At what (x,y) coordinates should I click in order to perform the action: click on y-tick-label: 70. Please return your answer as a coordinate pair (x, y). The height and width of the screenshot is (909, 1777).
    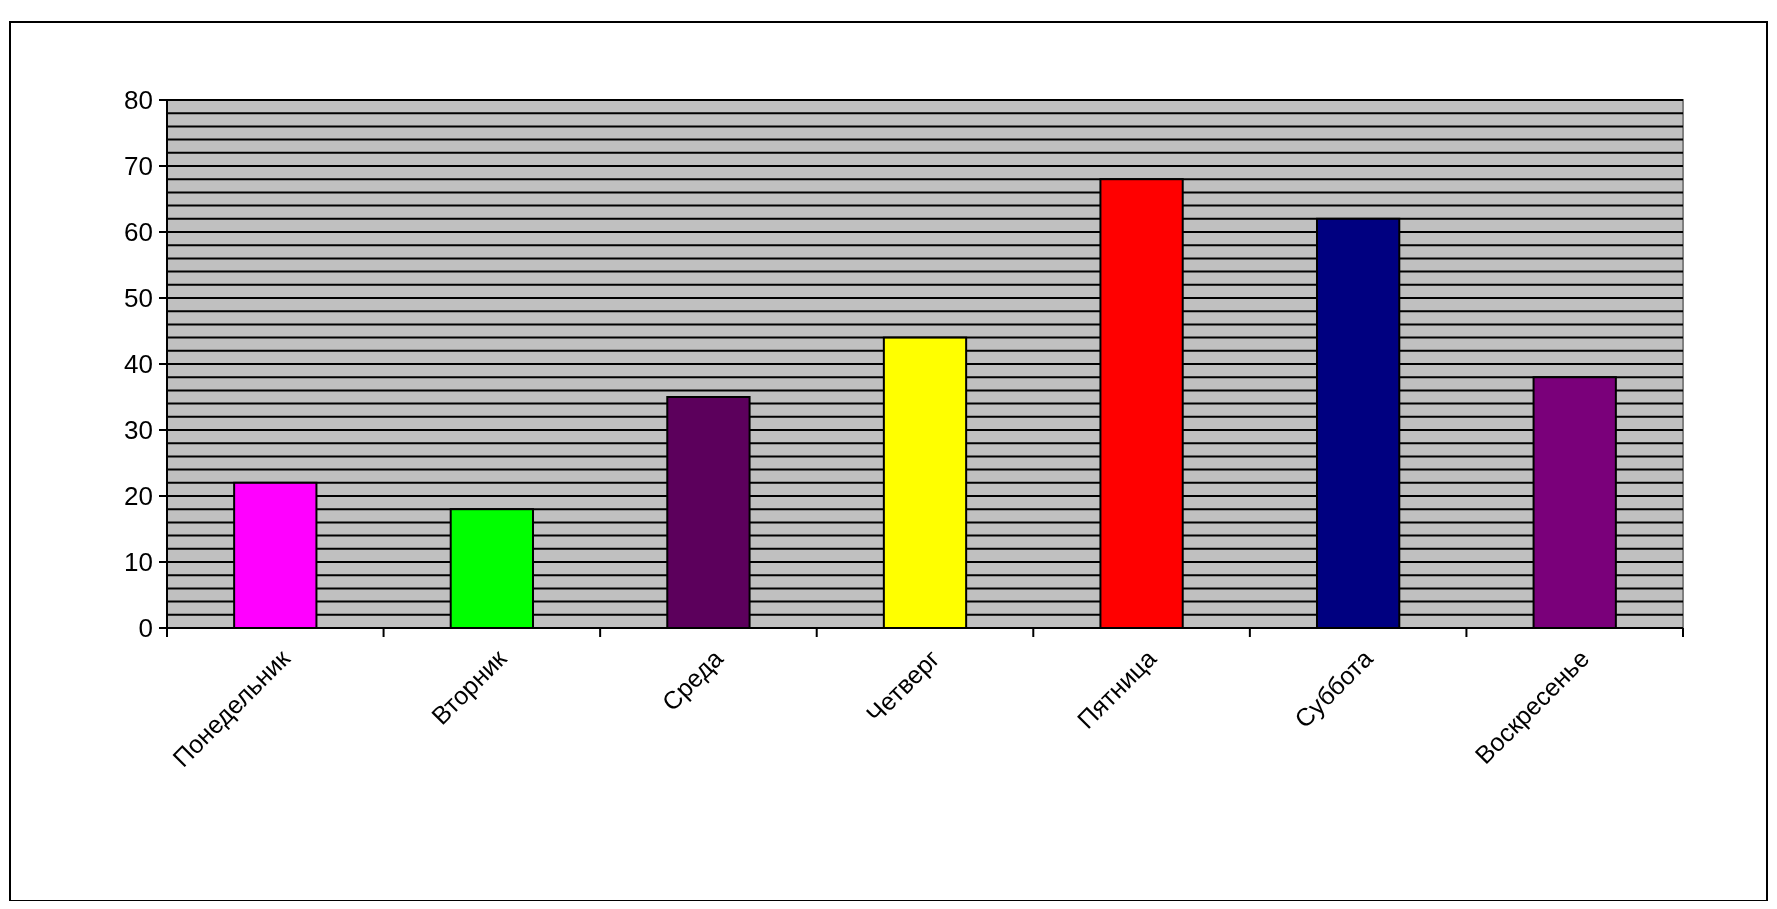
    Looking at the image, I should click on (138, 166).